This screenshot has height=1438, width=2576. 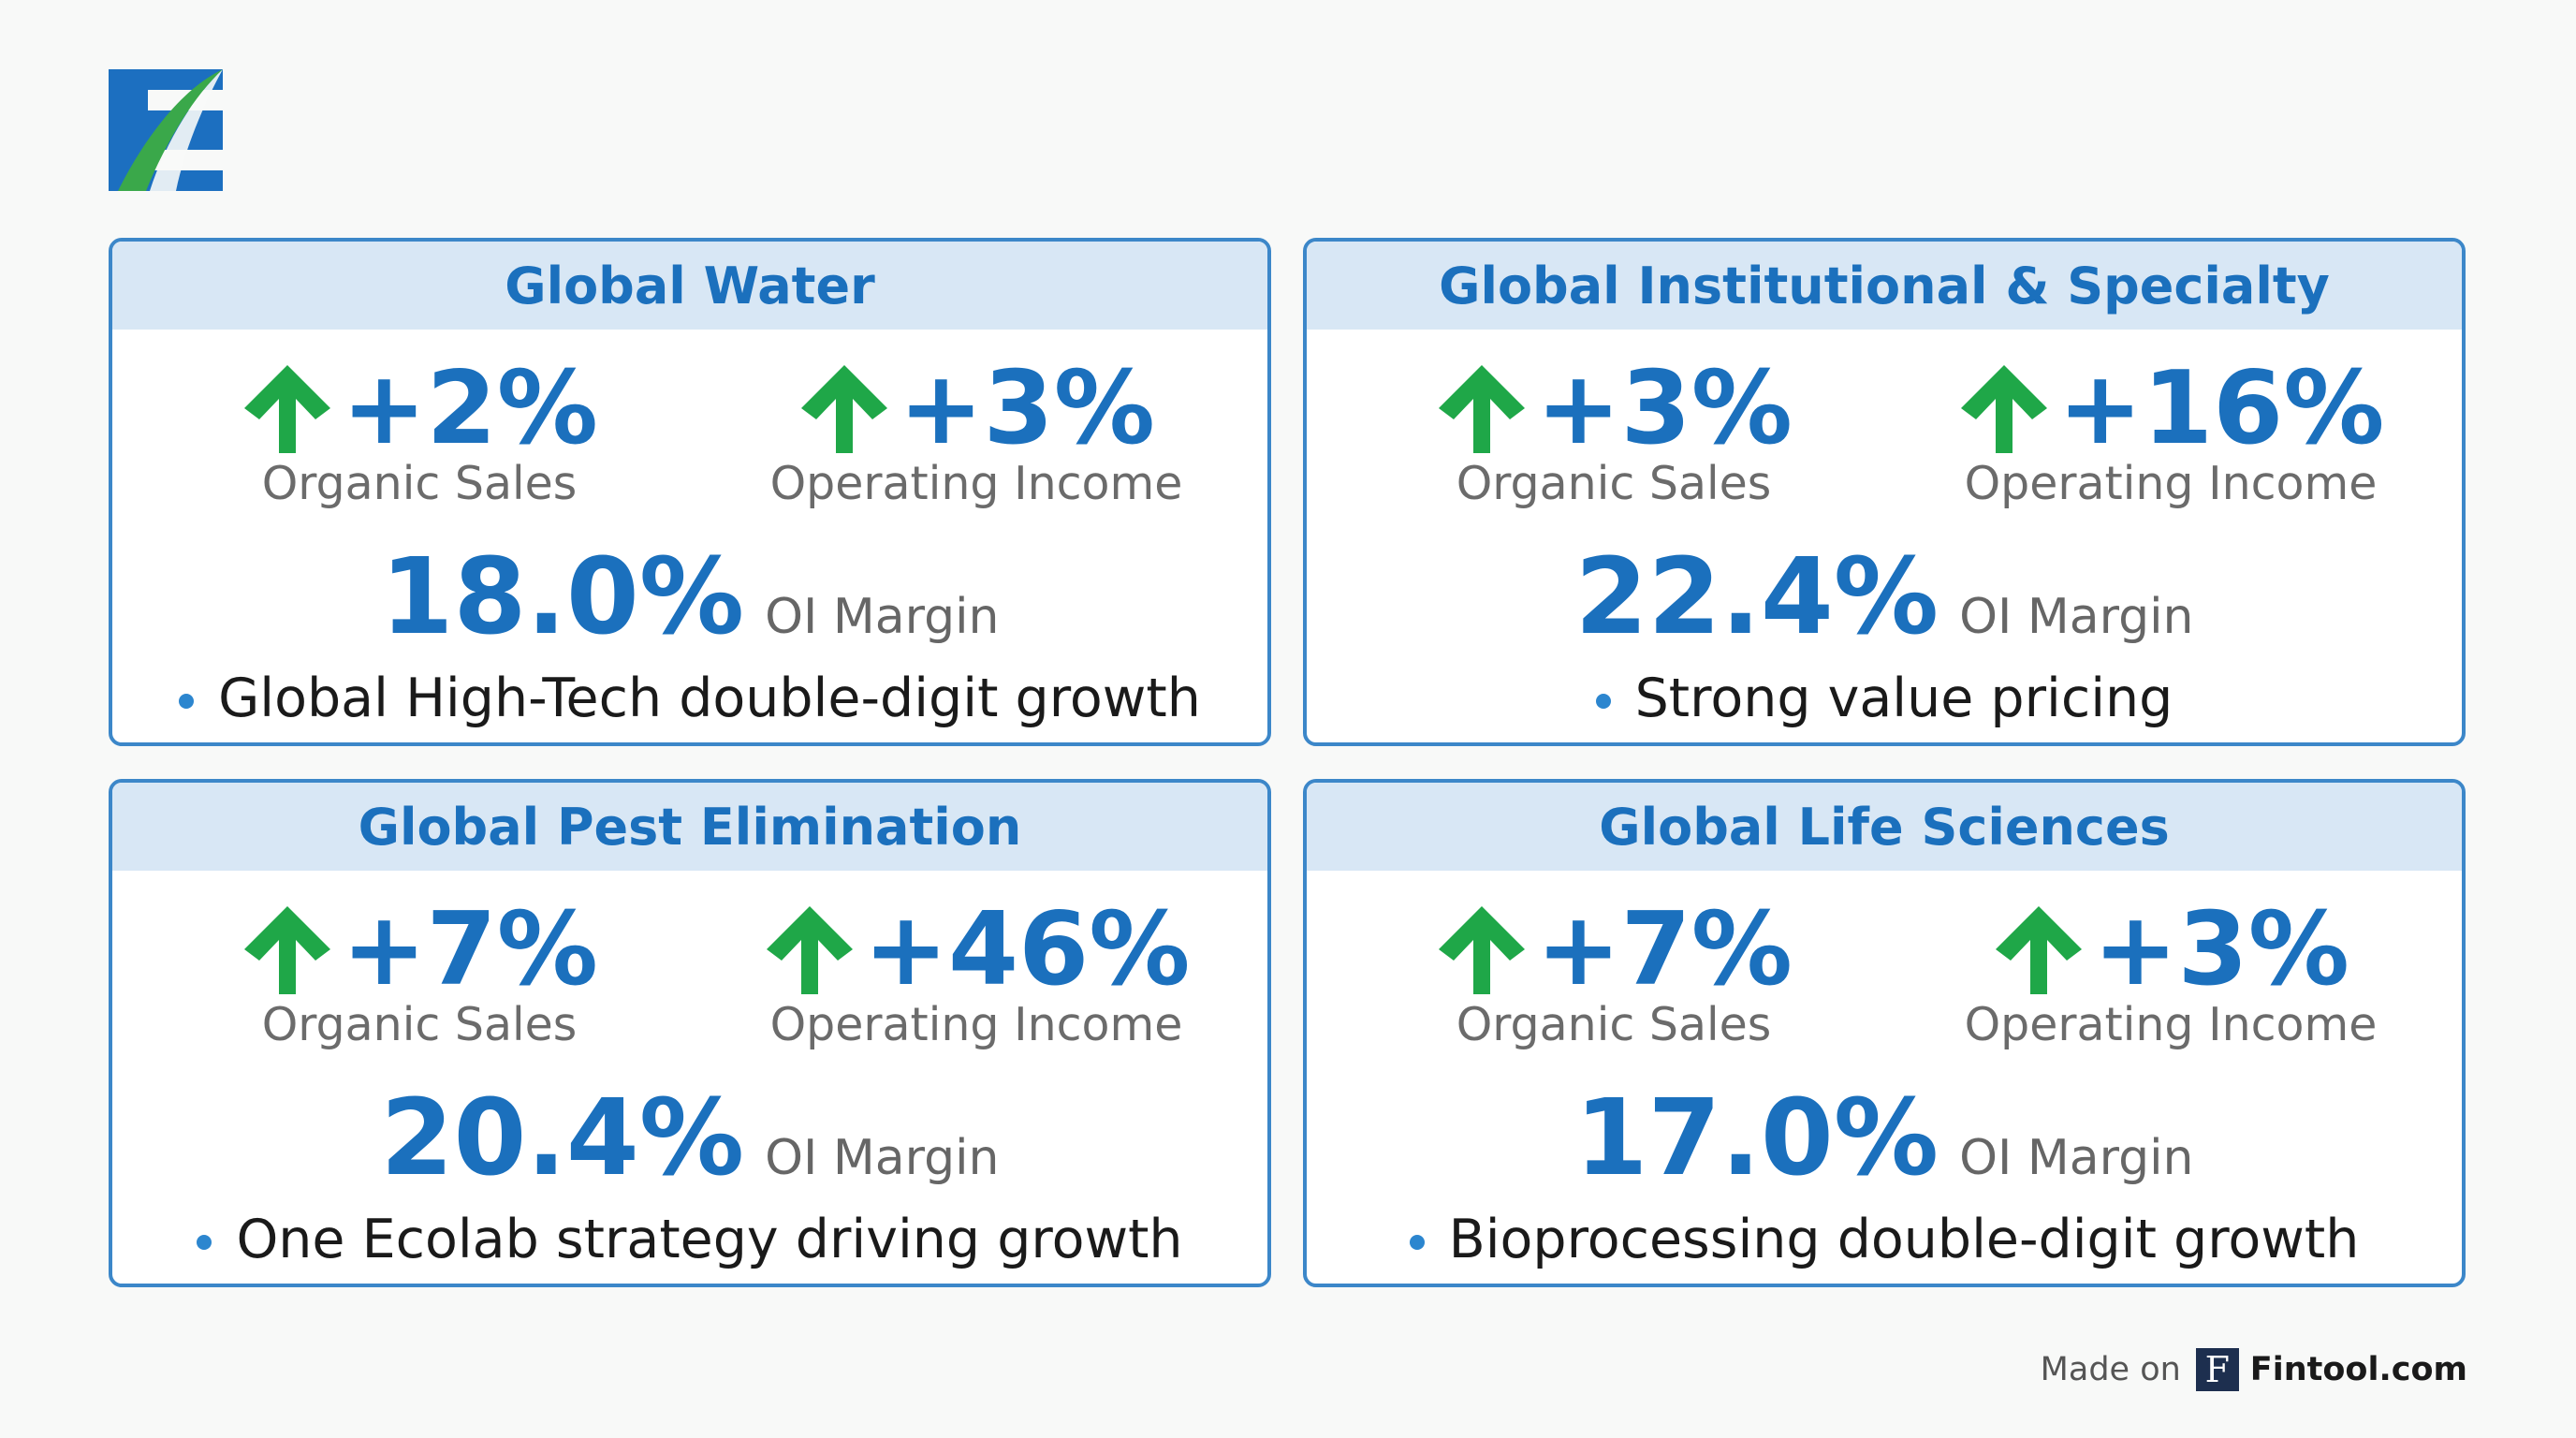 I want to click on margin-value: 17.0%, so click(x=1756, y=1138).